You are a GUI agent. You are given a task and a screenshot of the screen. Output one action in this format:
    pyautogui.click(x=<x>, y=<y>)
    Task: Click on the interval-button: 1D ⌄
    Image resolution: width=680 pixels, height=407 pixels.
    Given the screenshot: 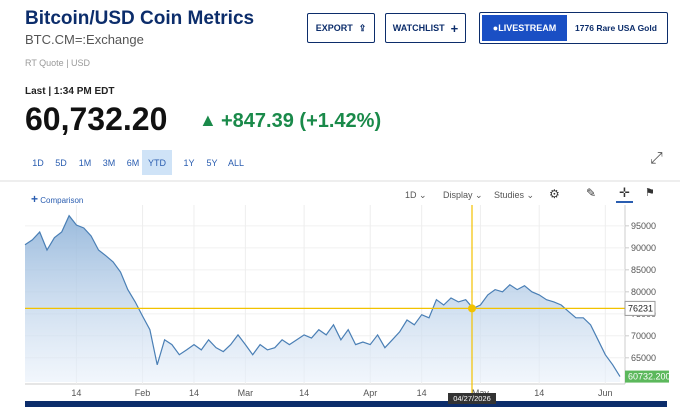 What is the action you would take?
    pyautogui.click(x=416, y=195)
    